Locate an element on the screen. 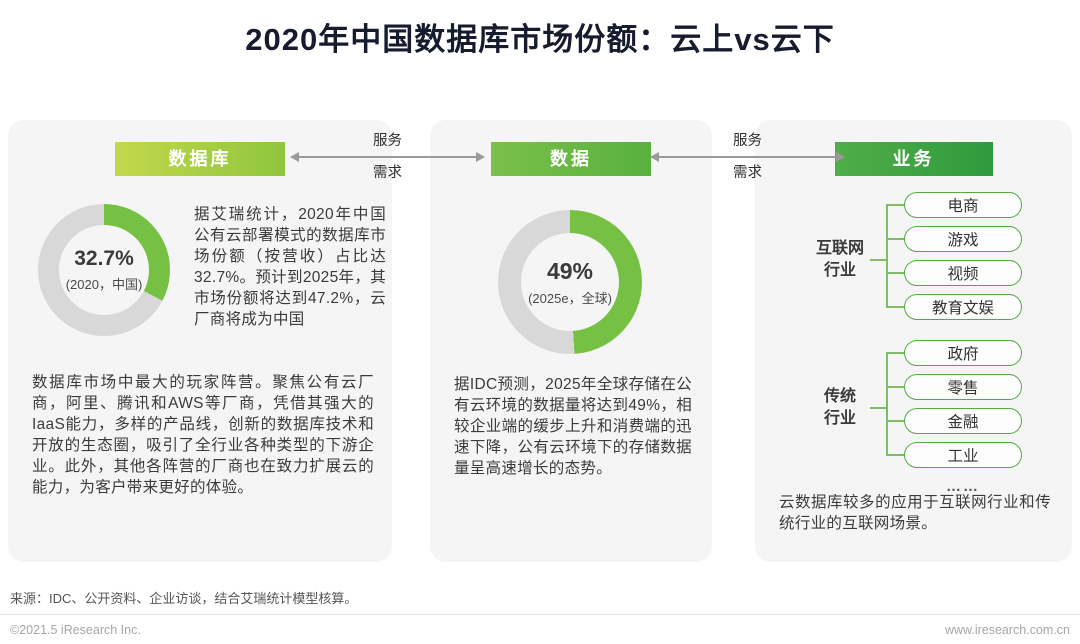 The height and width of the screenshot is (644, 1080). industry-box-ecommerce: 电商 is located at coordinates (963, 205).